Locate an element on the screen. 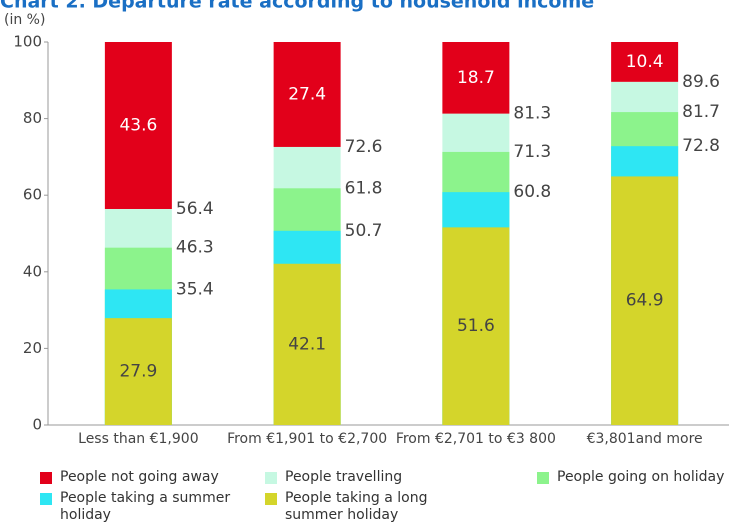 The image size is (729, 529). legend-label: People going on holiday is located at coordinates (641, 477).